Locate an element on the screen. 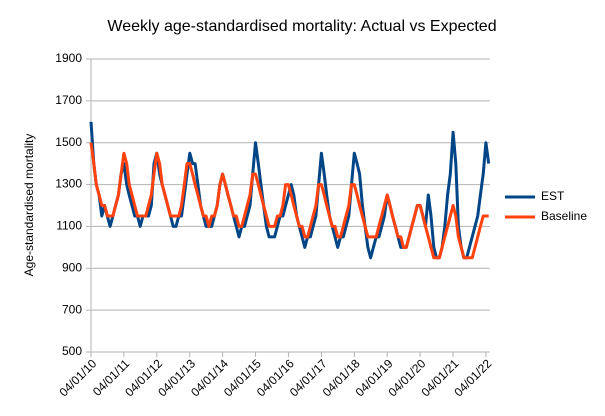 The image size is (605, 416). y-tick-label: 1700 is located at coordinates (68, 100).